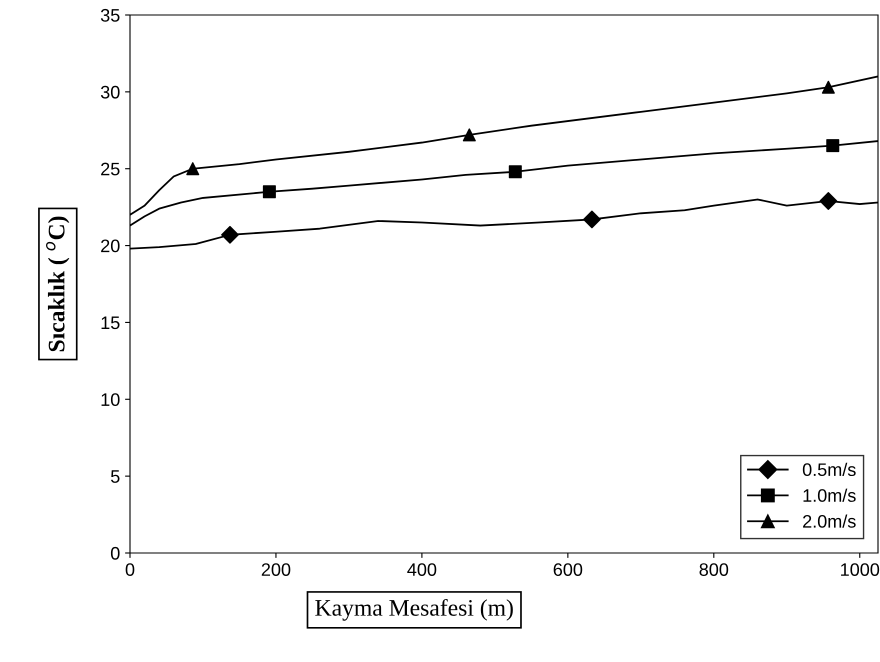  Describe the element at coordinates (860, 569) in the screenshot. I see `x-tick-label: 1000` at that location.